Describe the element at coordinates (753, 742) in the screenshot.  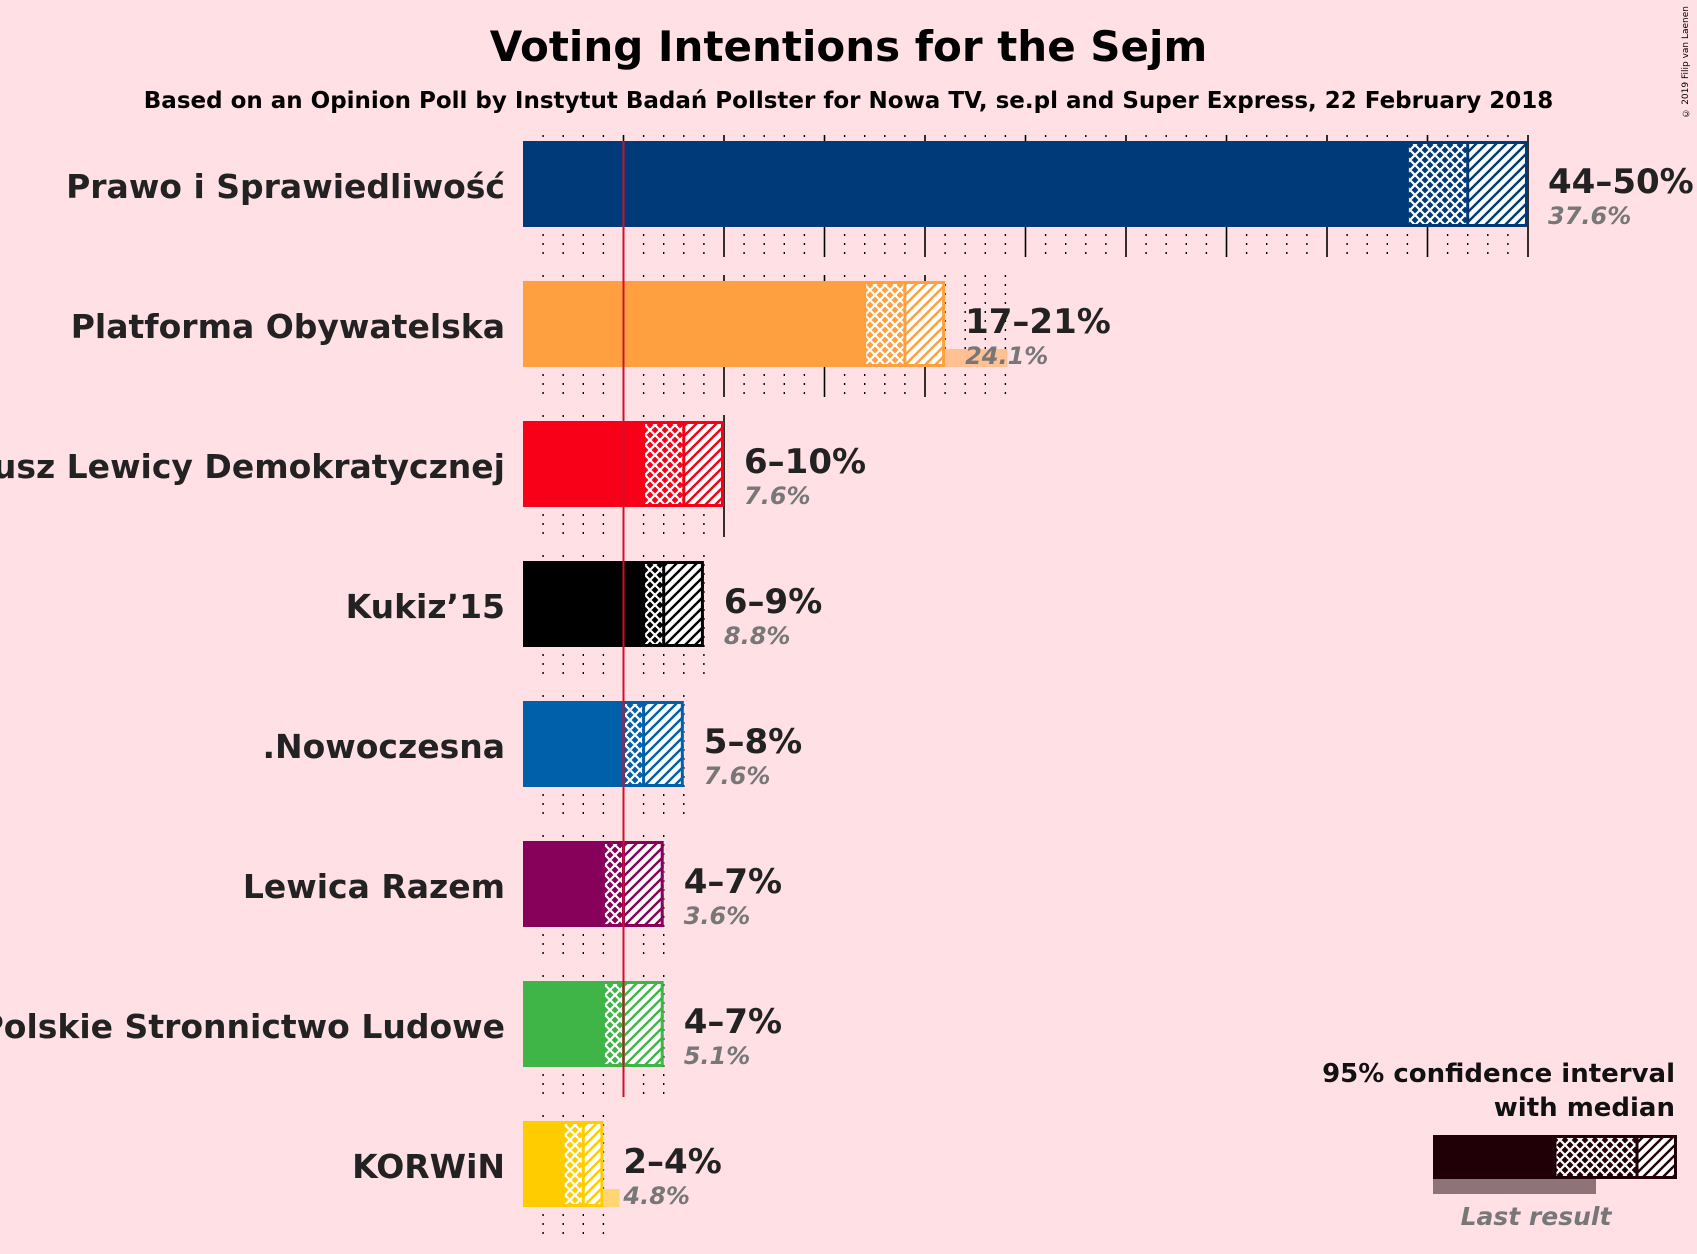
I see `ci-range-label: 5–8%` at that location.